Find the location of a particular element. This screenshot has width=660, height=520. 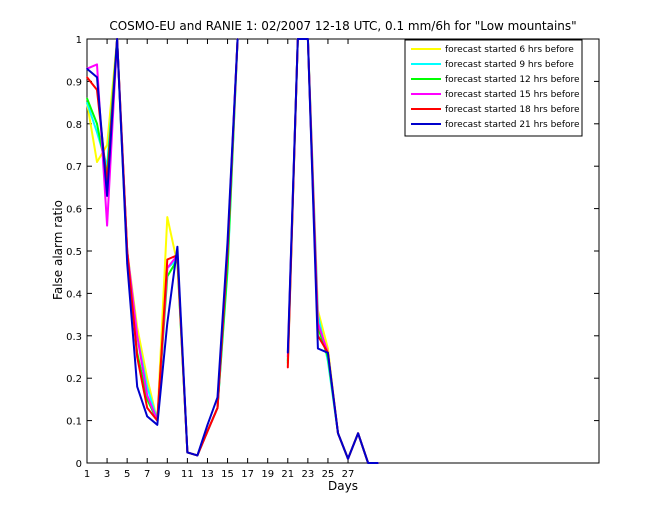

x-tick-label: 5 is located at coordinates (127, 474).